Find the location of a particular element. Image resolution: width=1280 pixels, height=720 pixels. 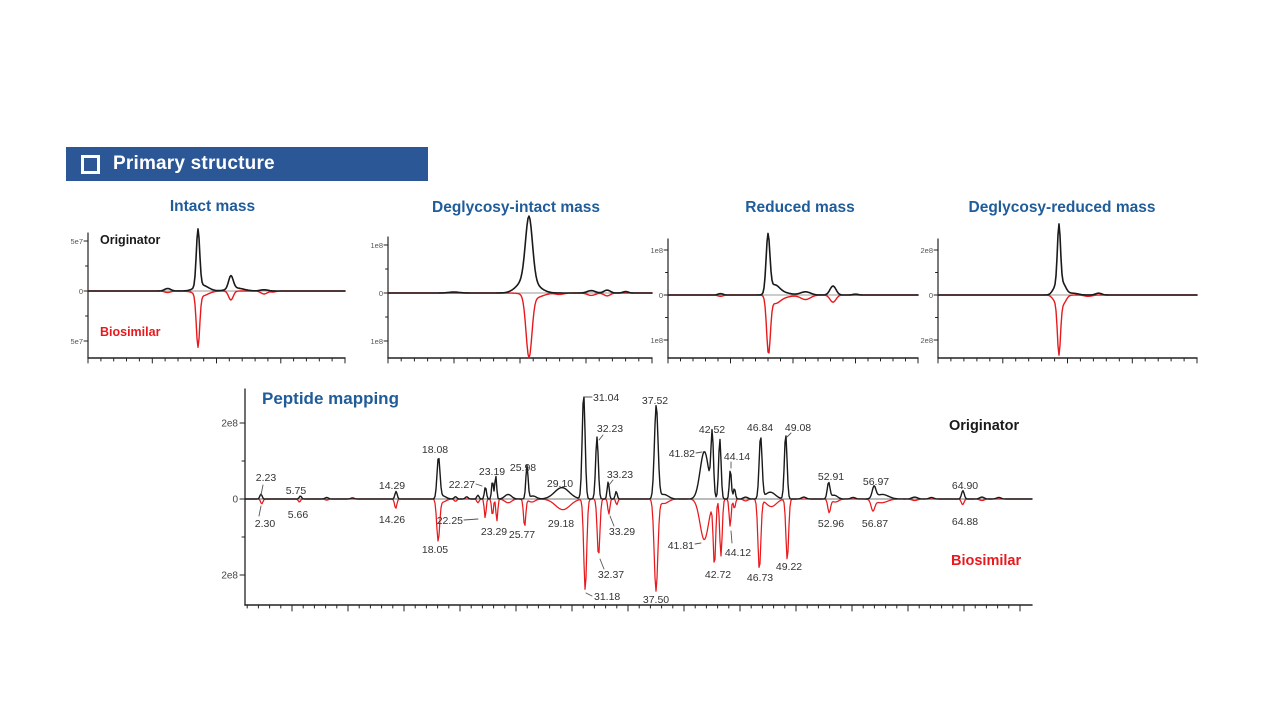

svg-text: 25.77 is located at coordinates (522, 535).